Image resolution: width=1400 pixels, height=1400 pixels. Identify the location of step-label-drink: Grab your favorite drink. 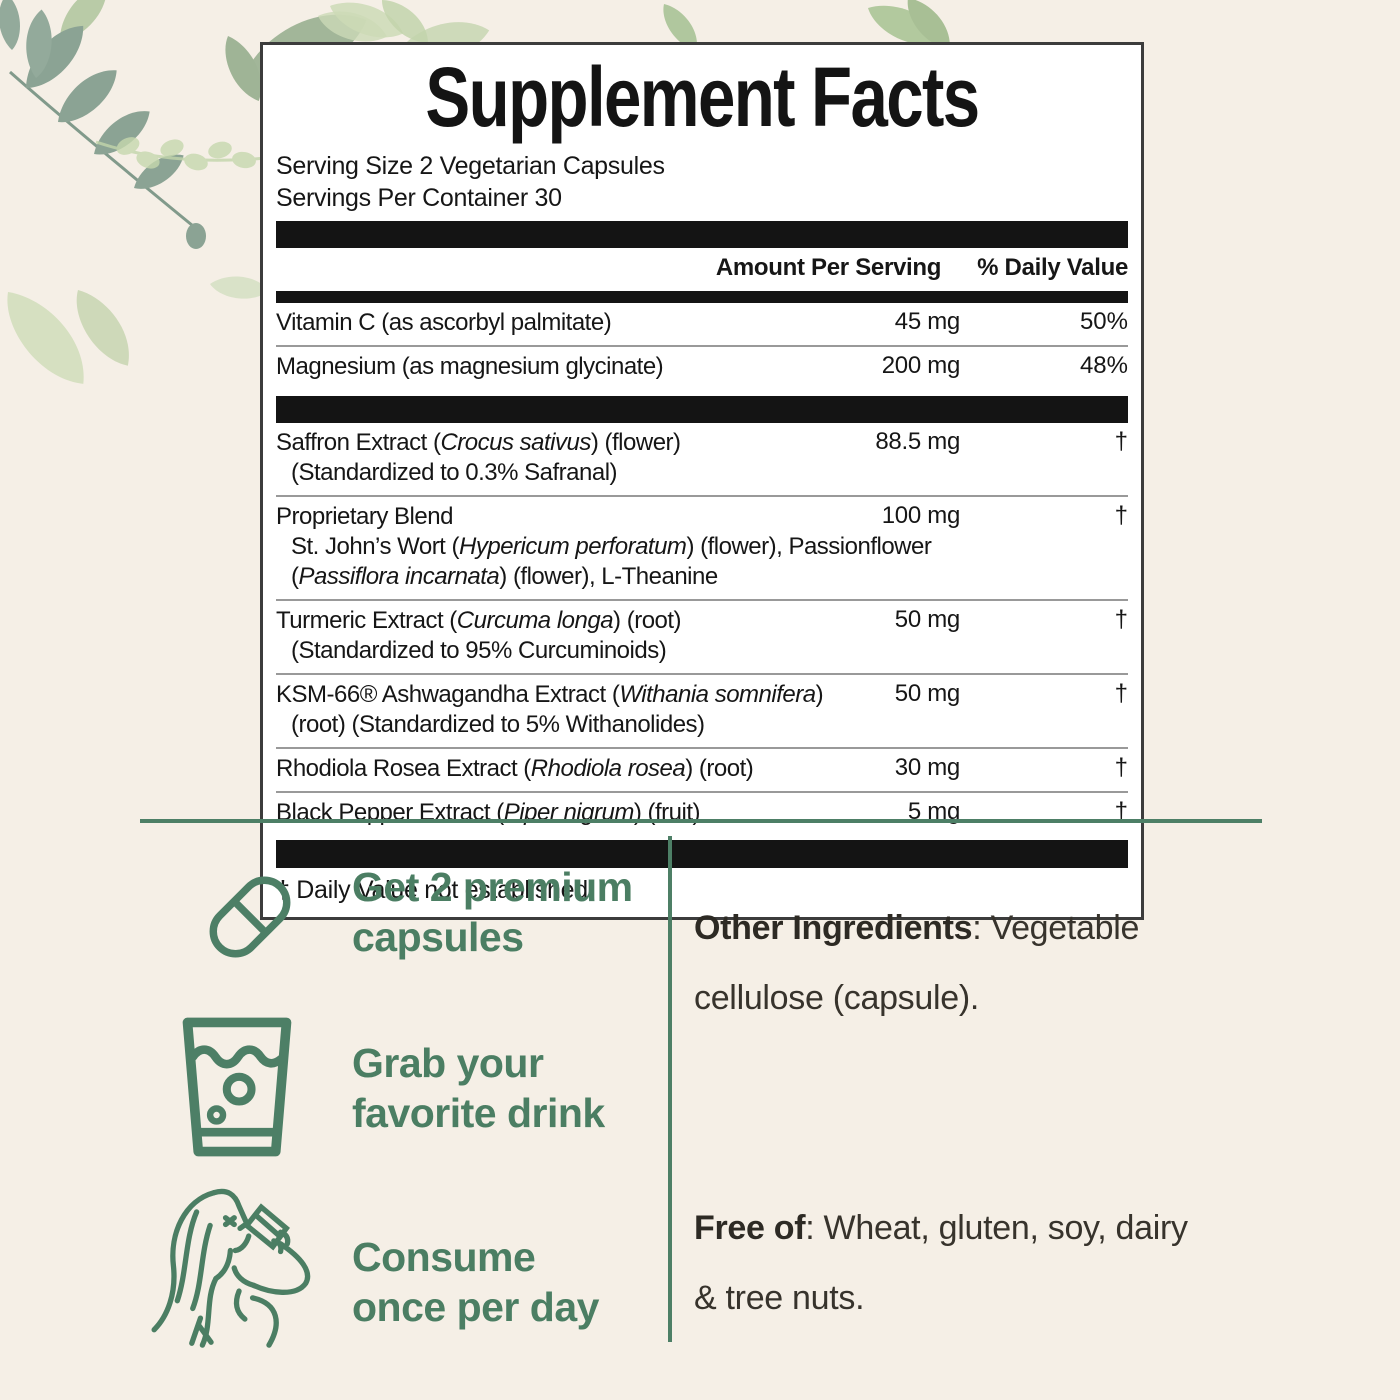
(478, 1088).